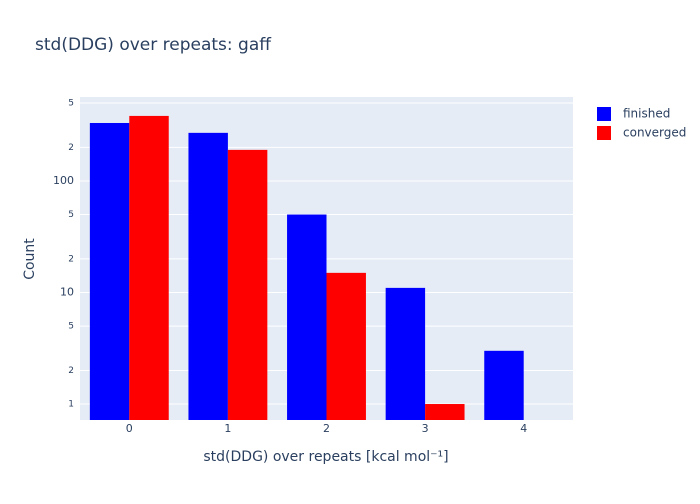  What do you see at coordinates (326, 428) in the screenshot?
I see `x-tick-label: 2` at bounding box center [326, 428].